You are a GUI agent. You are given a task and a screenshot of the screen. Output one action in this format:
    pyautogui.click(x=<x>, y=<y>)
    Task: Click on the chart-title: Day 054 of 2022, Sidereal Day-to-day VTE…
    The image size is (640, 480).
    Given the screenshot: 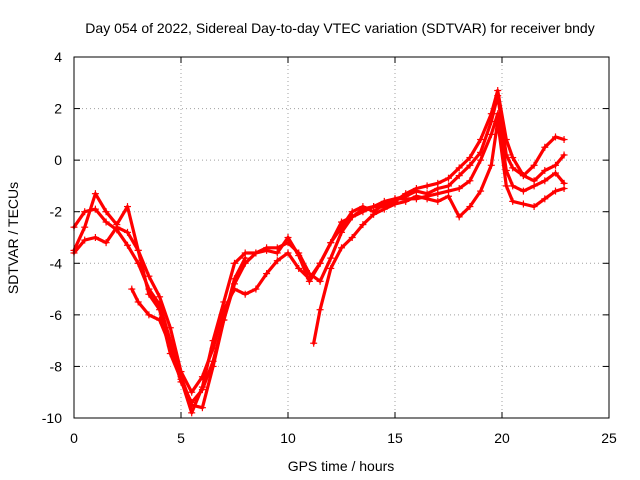 What is the action you would take?
    pyautogui.click(x=339, y=28)
    